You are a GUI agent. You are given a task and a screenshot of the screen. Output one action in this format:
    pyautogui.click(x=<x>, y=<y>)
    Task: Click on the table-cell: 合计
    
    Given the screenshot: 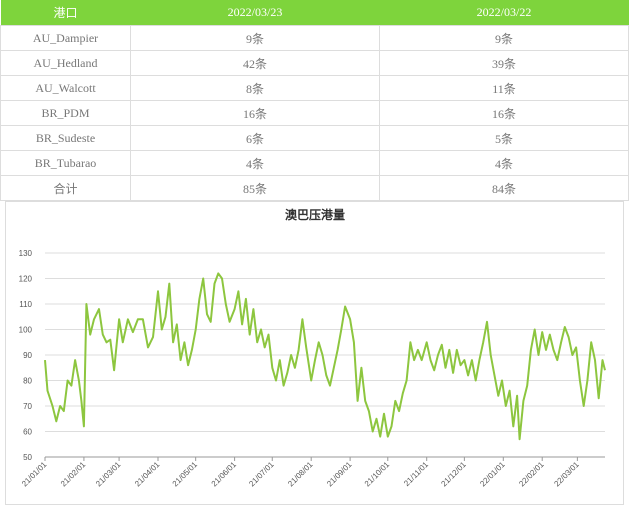 What is the action you would take?
    pyautogui.click(x=65, y=188)
    